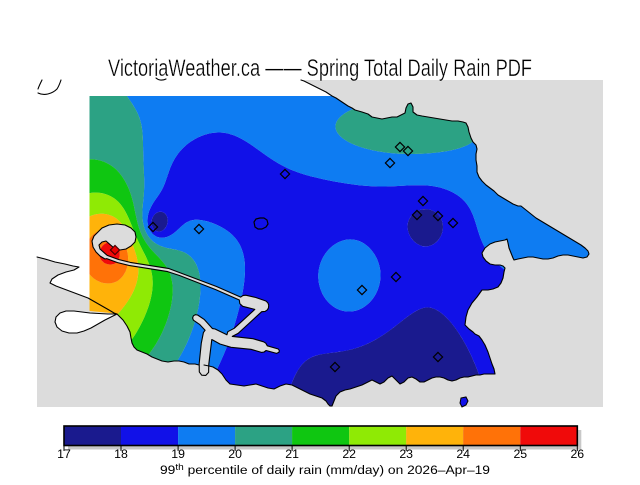 The height and width of the screenshot is (485, 640). Describe the element at coordinates (292, 454) in the screenshot. I see `svg-text: 21` at that location.